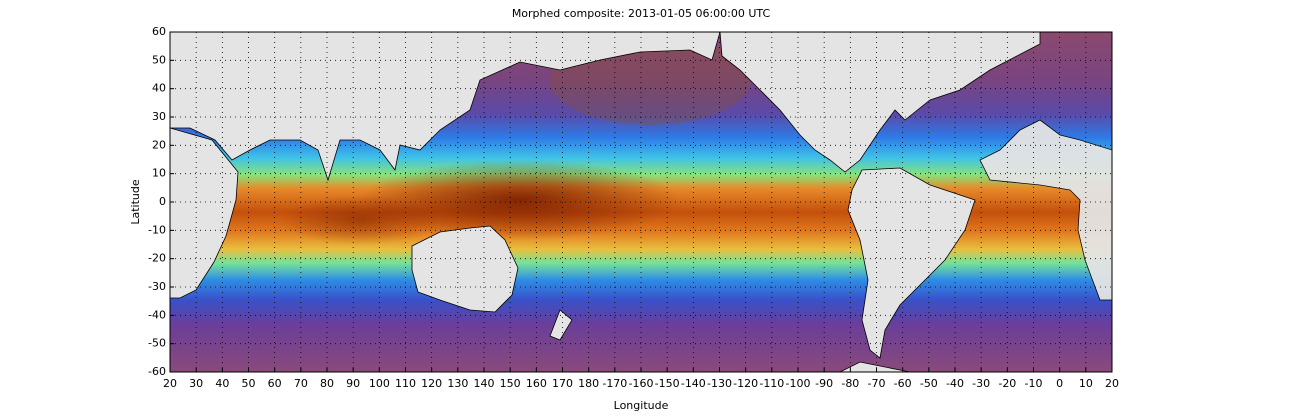  What do you see at coordinates (1059, 383) in the screenshot?
I see `x-tick-label: 0` at bounding box center [1059, 383].